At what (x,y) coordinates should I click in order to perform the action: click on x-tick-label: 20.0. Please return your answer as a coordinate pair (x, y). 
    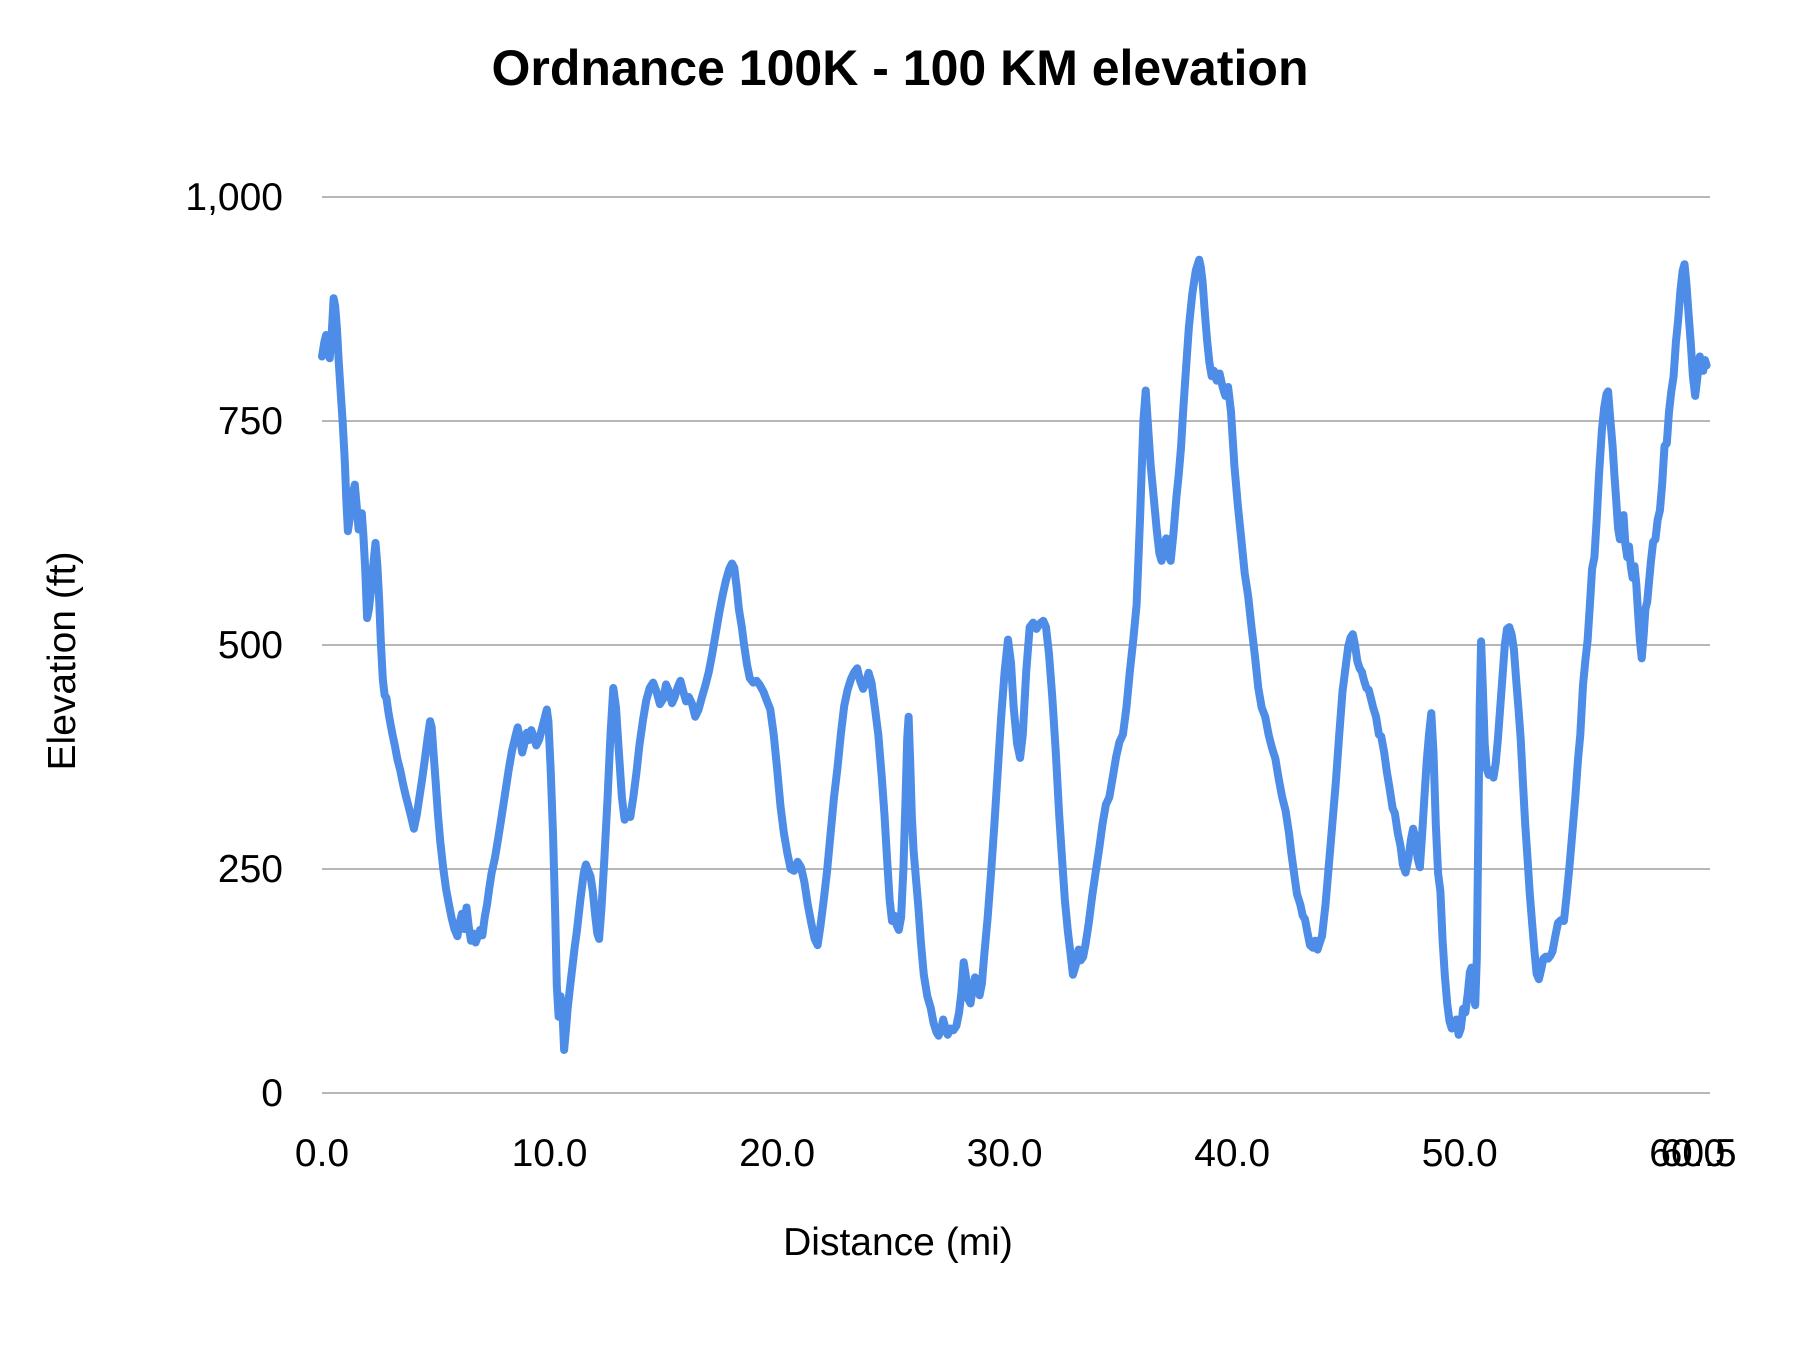
    Looking at the image, I should click on (777, 1153).